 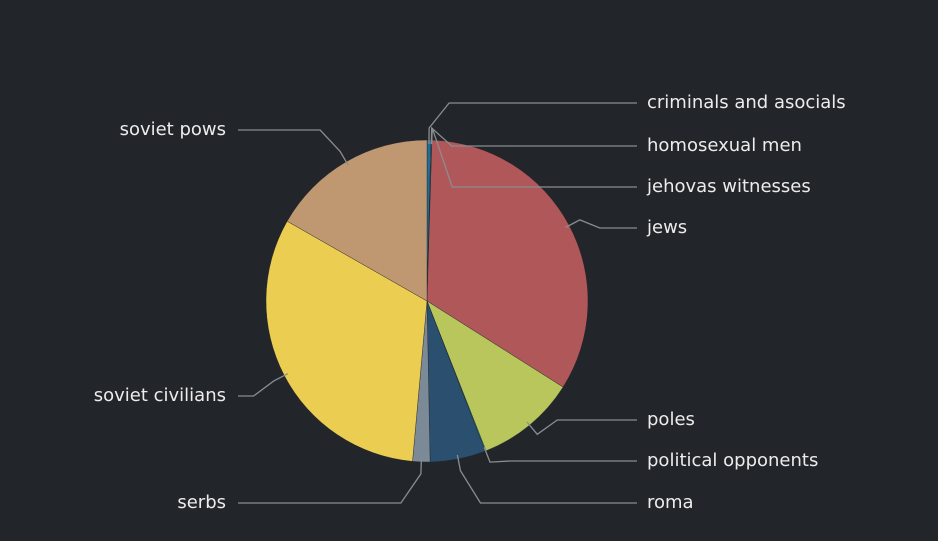 I want to click on slice-label: poles, so click(x=671, y=419).